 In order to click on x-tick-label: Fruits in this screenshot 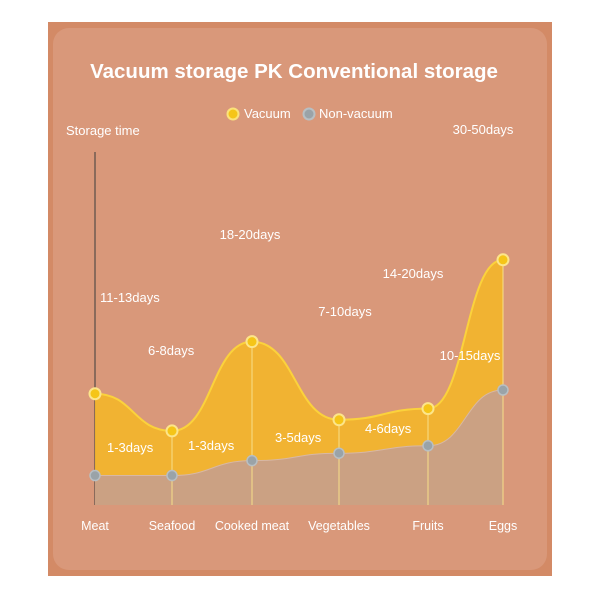, I will do `click(427, 526)`.